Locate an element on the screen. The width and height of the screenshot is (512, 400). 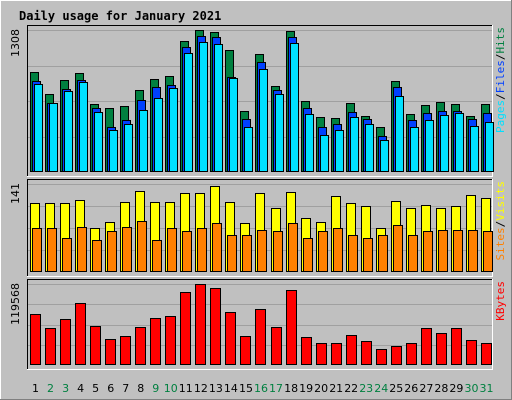
bar-sites-day-17-rect is located at coordinates (278, 251).